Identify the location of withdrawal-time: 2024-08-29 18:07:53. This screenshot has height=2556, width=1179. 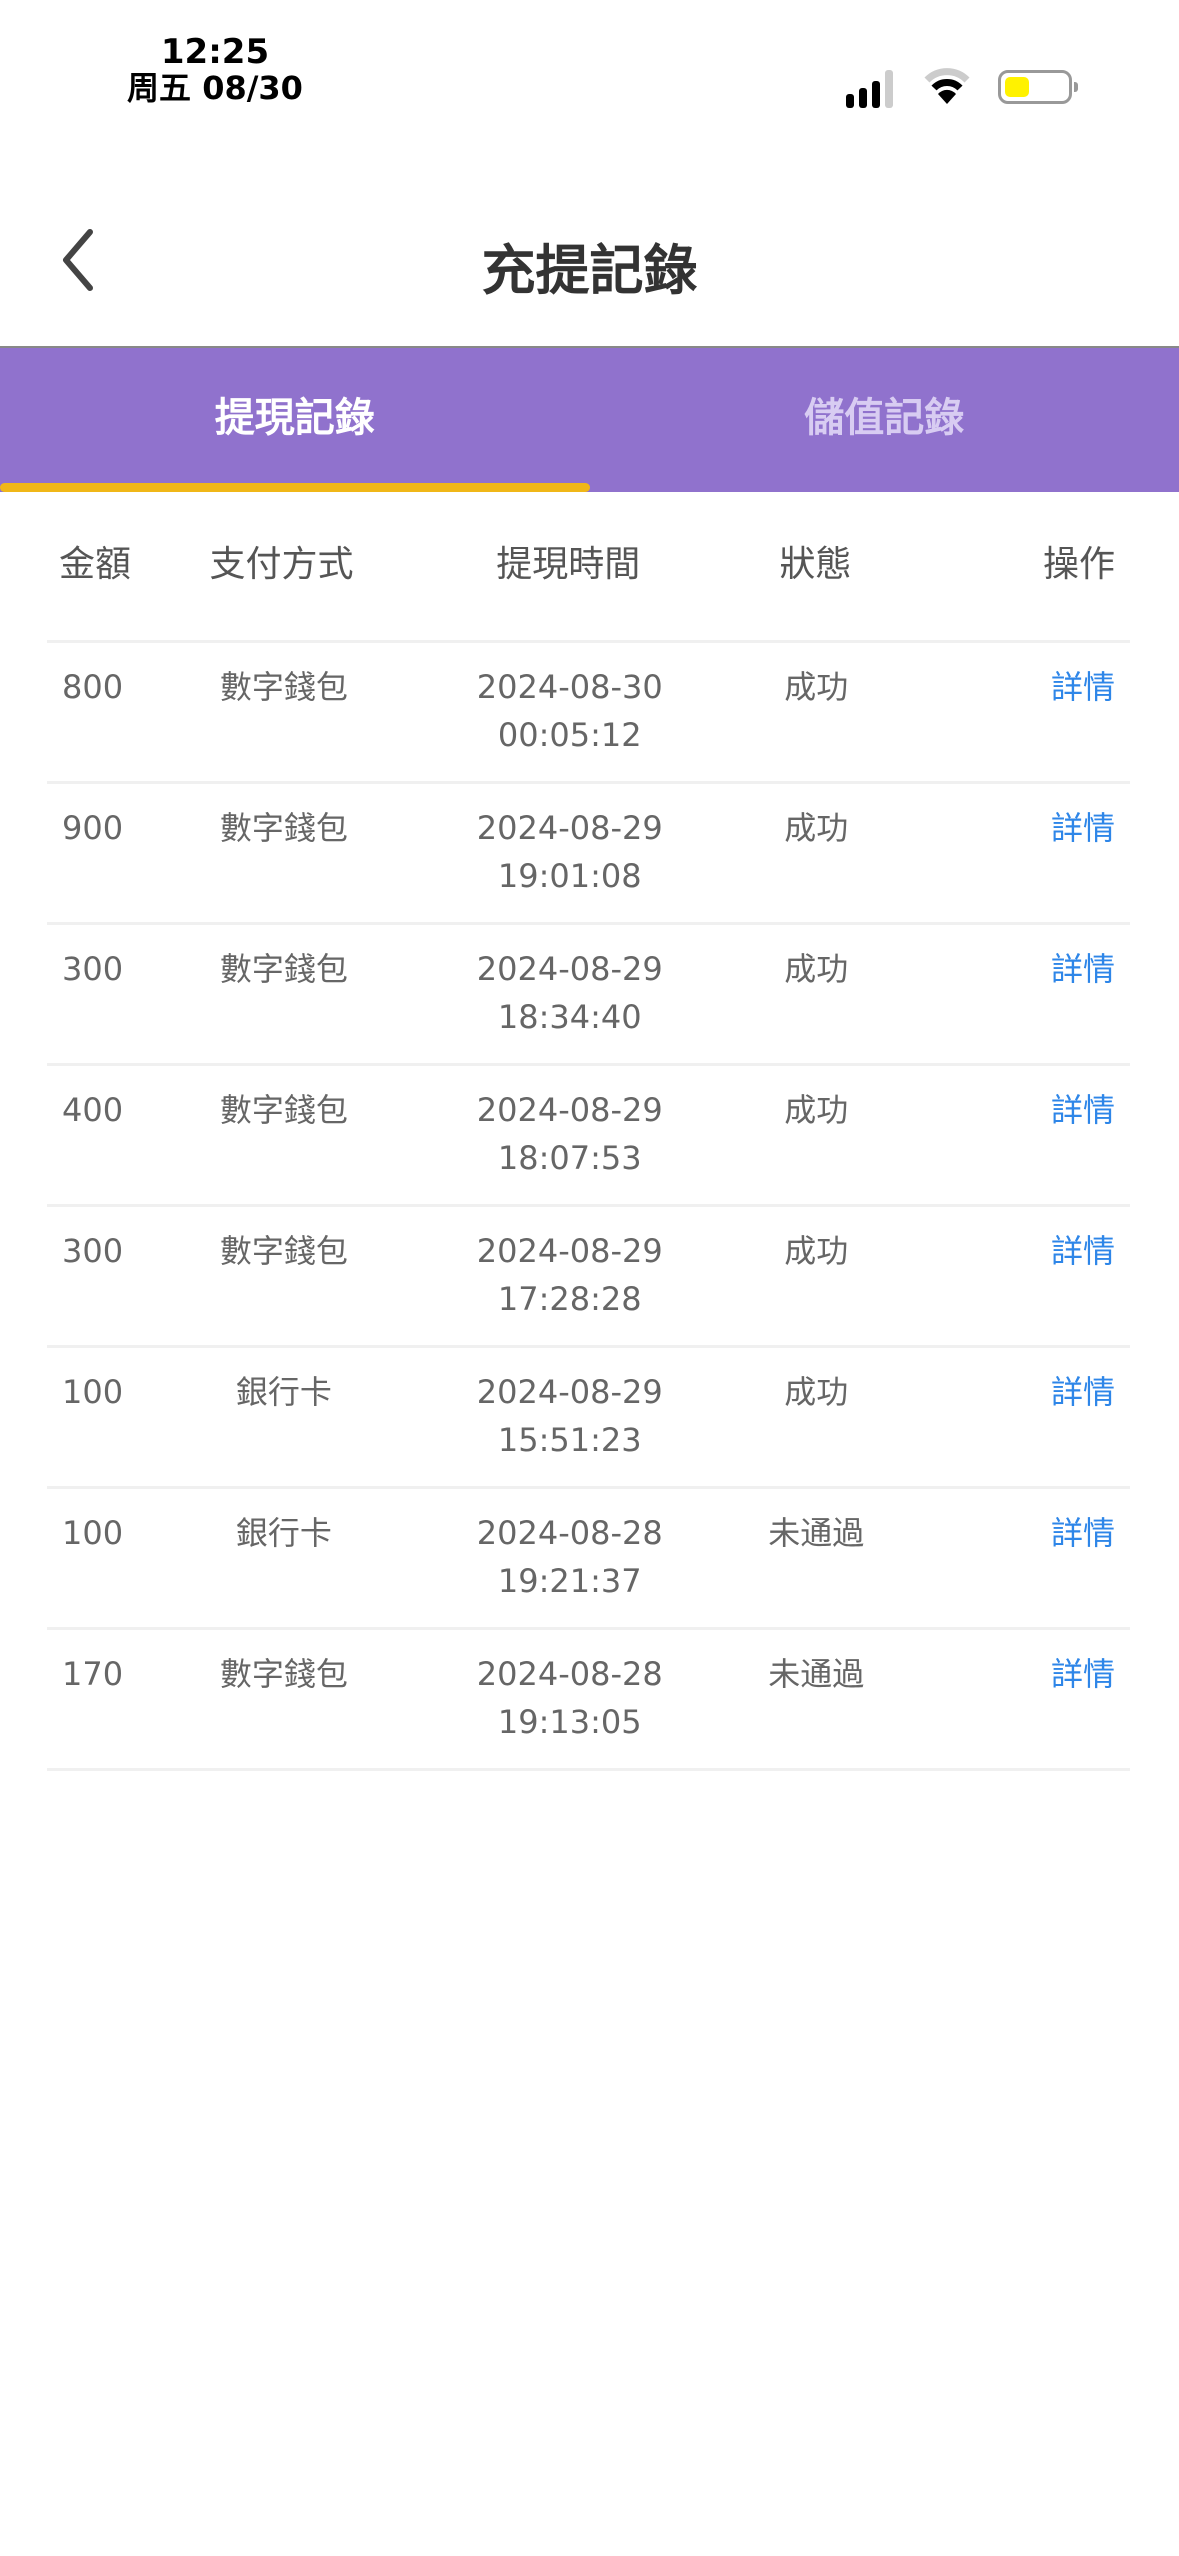
(569, 1134).